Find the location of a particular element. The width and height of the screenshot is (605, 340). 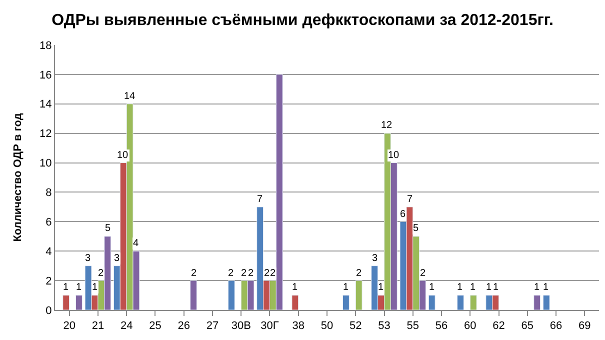

x-tick-label: 60 is located at coordinates (470, 326).